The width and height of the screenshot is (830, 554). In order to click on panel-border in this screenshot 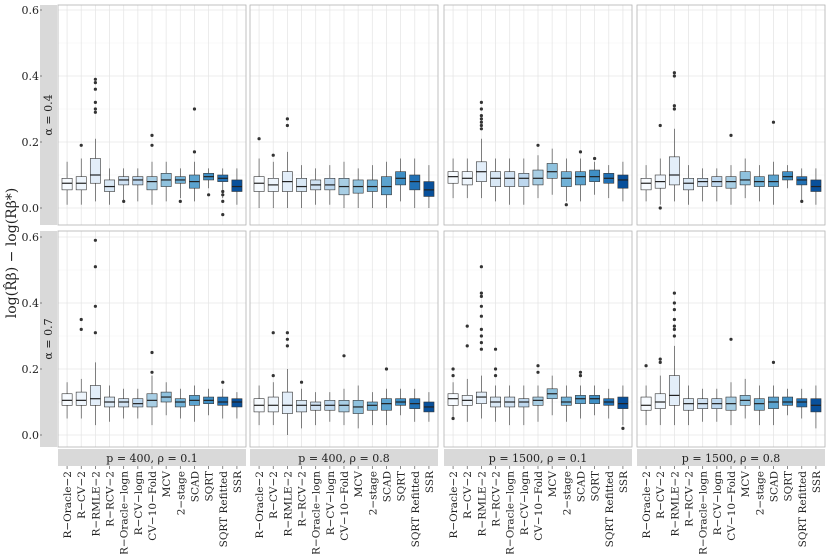, I will do `click(152, 339)`.